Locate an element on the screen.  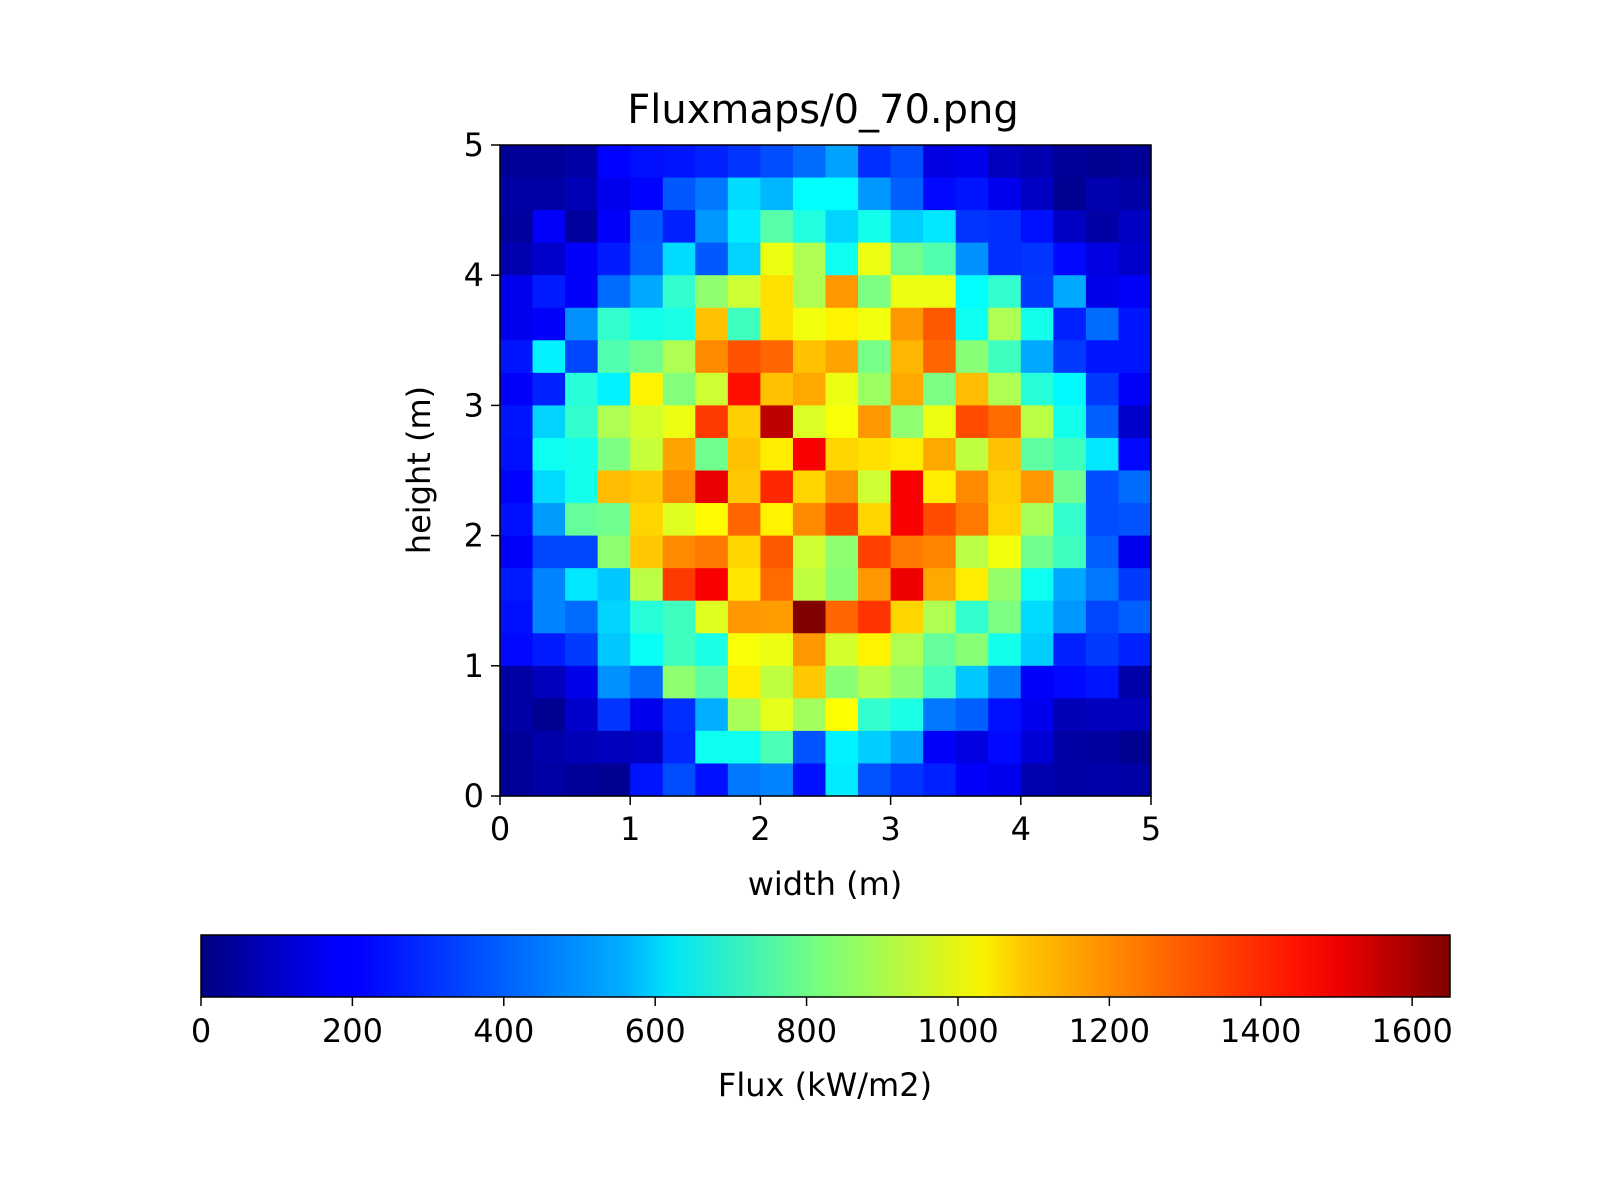
x-axis-ticks: 0 1 2 3 4 5 is located at coordinates (825, 822).